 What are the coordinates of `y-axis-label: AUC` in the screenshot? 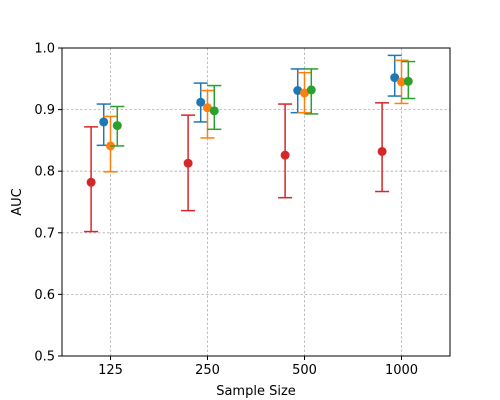 It's located at (17, 202).